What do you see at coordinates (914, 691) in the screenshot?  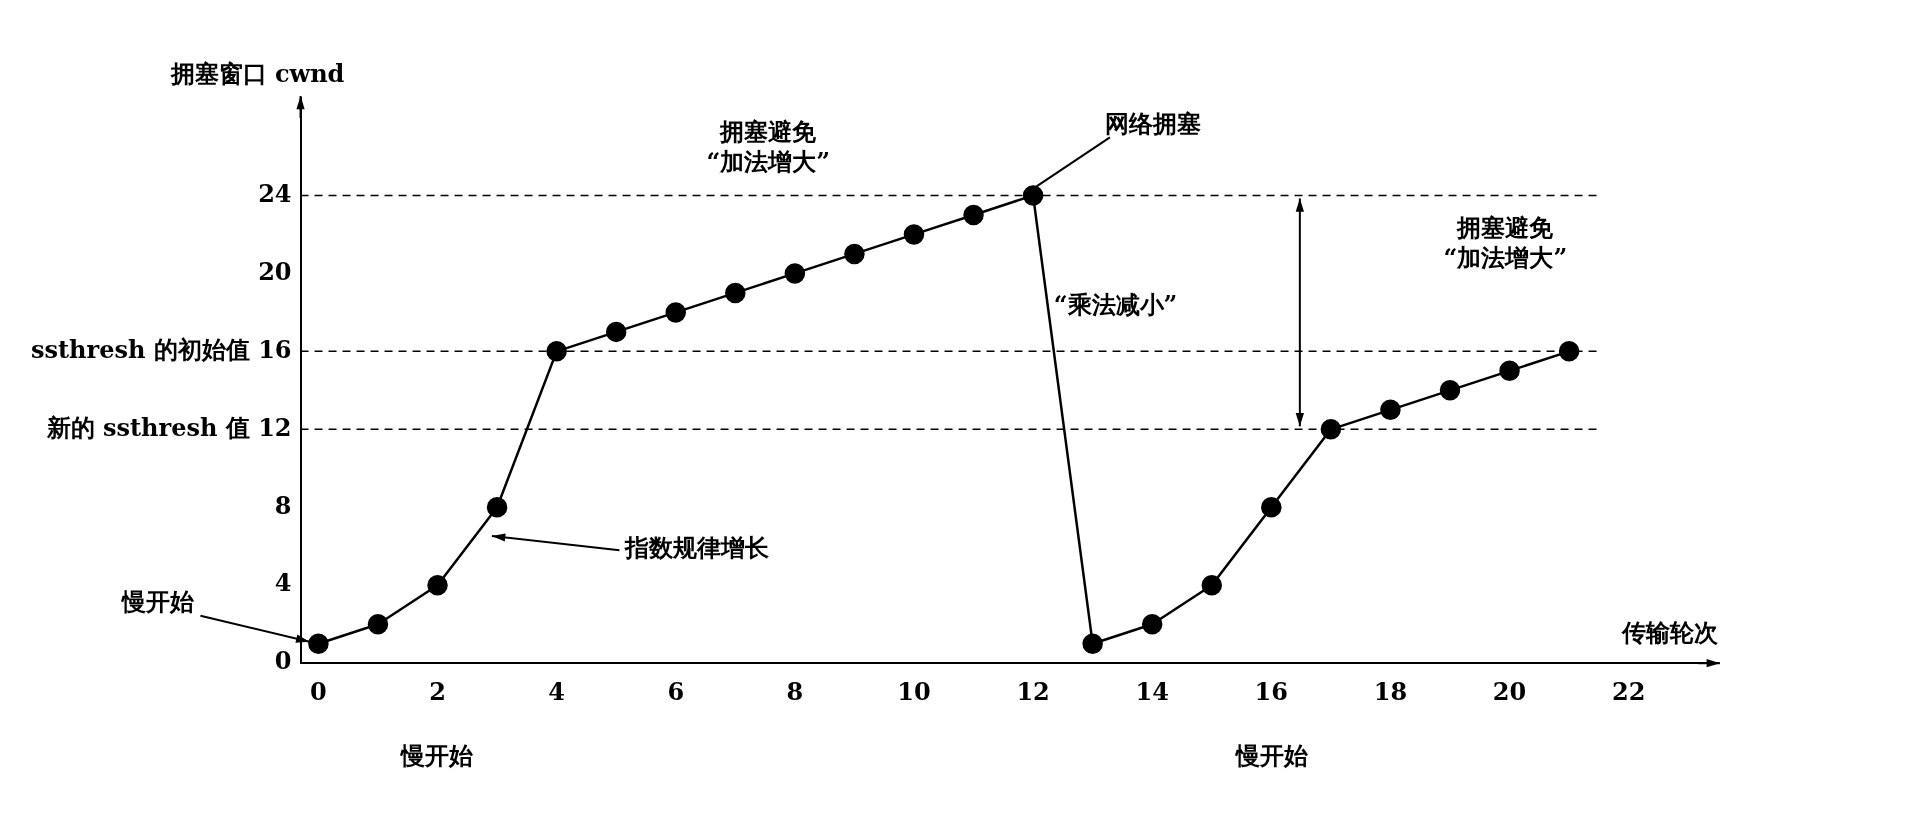 I see `x-tick-label: 10` at bounding box center [914, 691].